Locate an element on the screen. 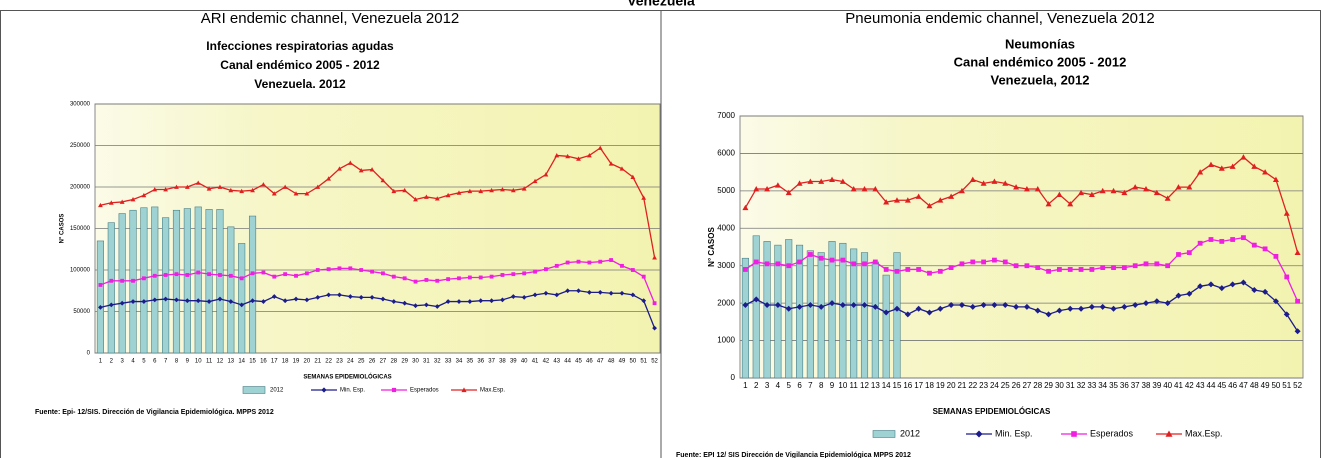 The height and width of the screenshot is (458, 1322). y-tick-label: 2000 is located at coordinates (726, 302).